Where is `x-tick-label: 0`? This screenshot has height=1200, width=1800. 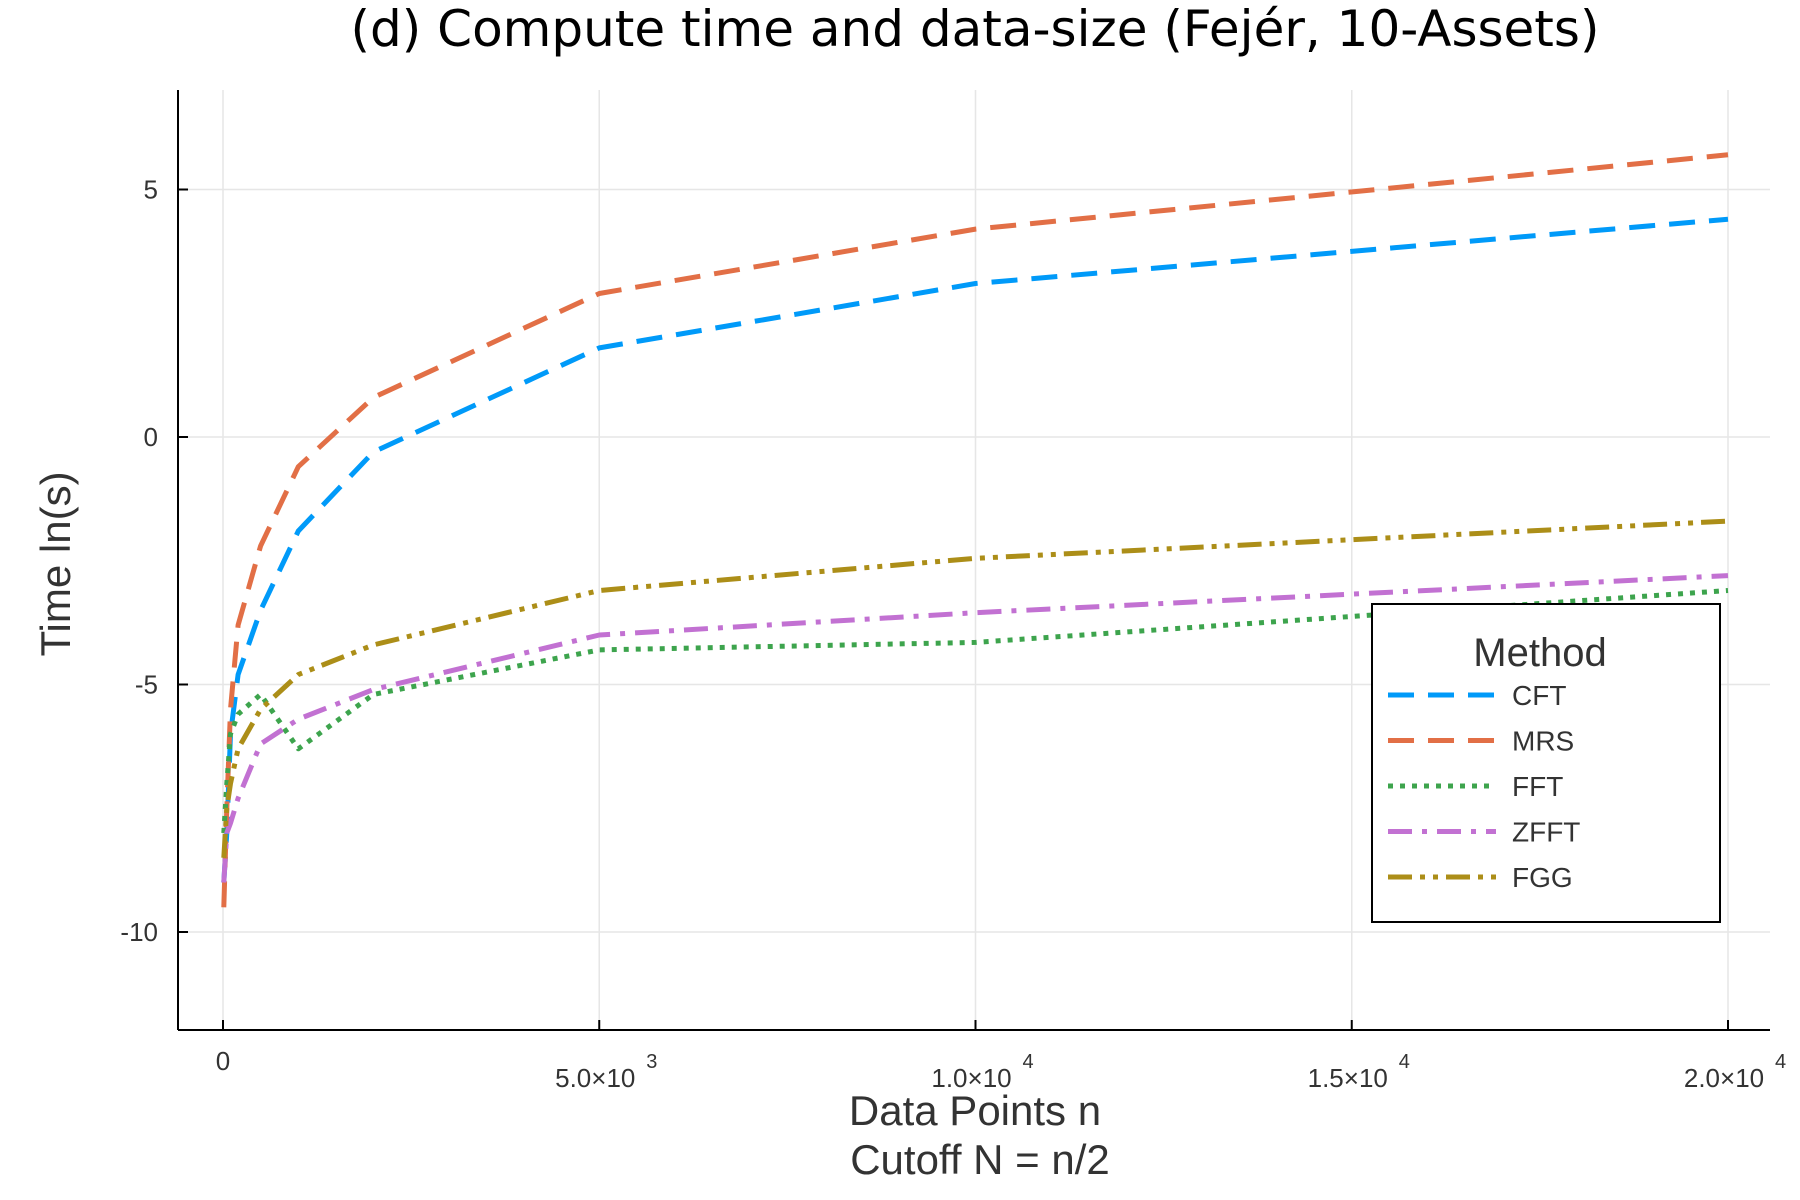
x-tick-label: 0 is located at coordinates (223, 1061).